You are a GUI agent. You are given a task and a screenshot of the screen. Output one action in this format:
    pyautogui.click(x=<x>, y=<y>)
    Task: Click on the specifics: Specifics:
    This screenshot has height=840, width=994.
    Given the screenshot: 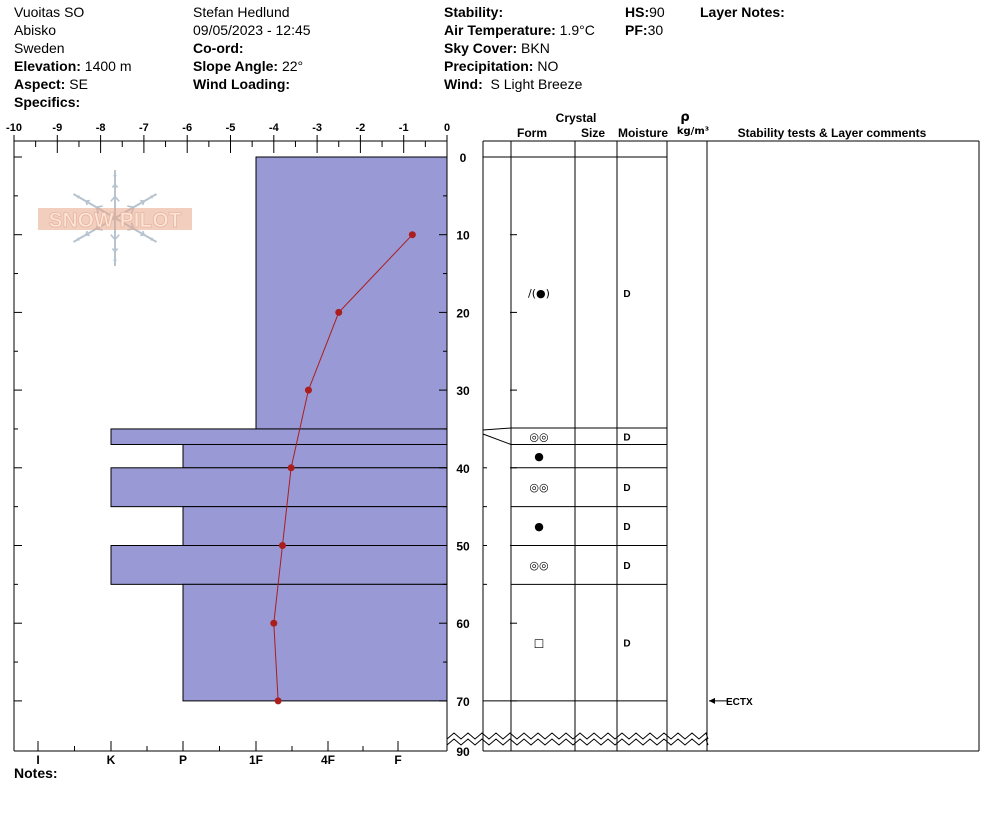 What is the action you would take?
    pyautogui.click(x=47, y=102)
    